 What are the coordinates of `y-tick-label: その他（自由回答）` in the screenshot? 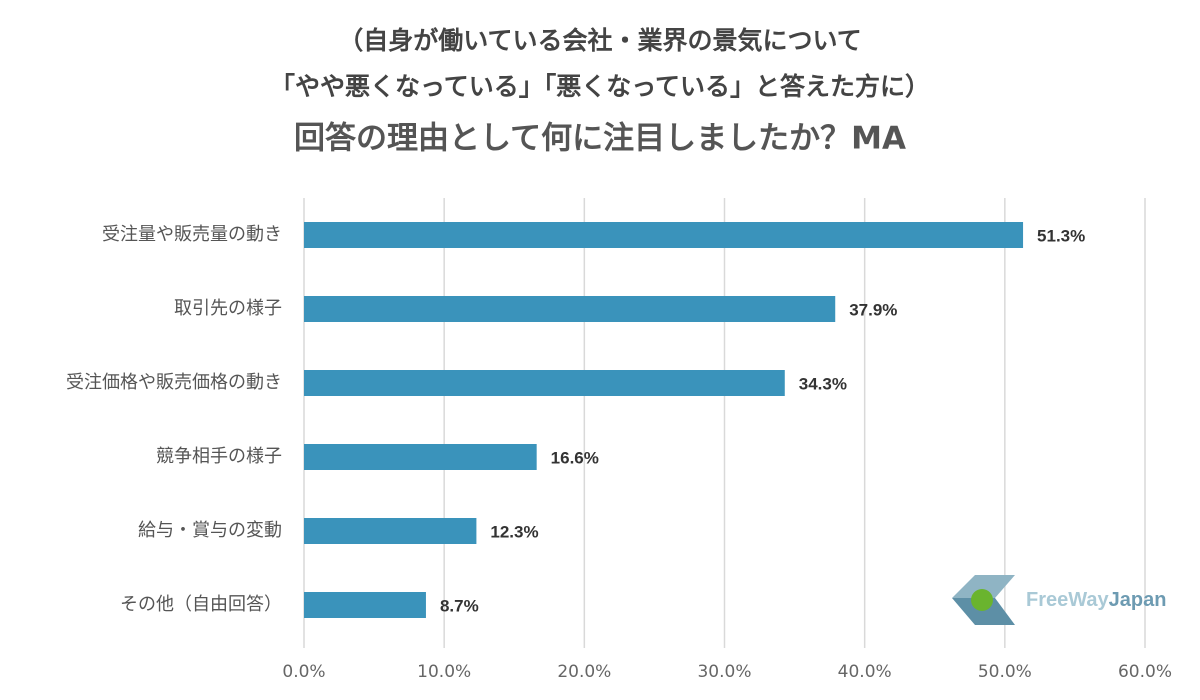 It's located at (201, 604).